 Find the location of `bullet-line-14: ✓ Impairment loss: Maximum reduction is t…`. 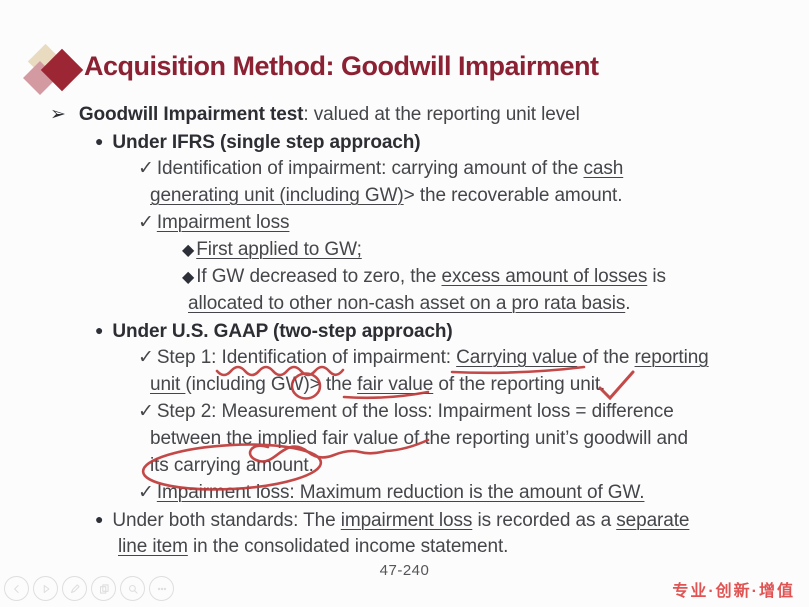

bullet-line-14: ✓ Impairment loss: Maximum reduction is t… is located at coordinates (404, 492).